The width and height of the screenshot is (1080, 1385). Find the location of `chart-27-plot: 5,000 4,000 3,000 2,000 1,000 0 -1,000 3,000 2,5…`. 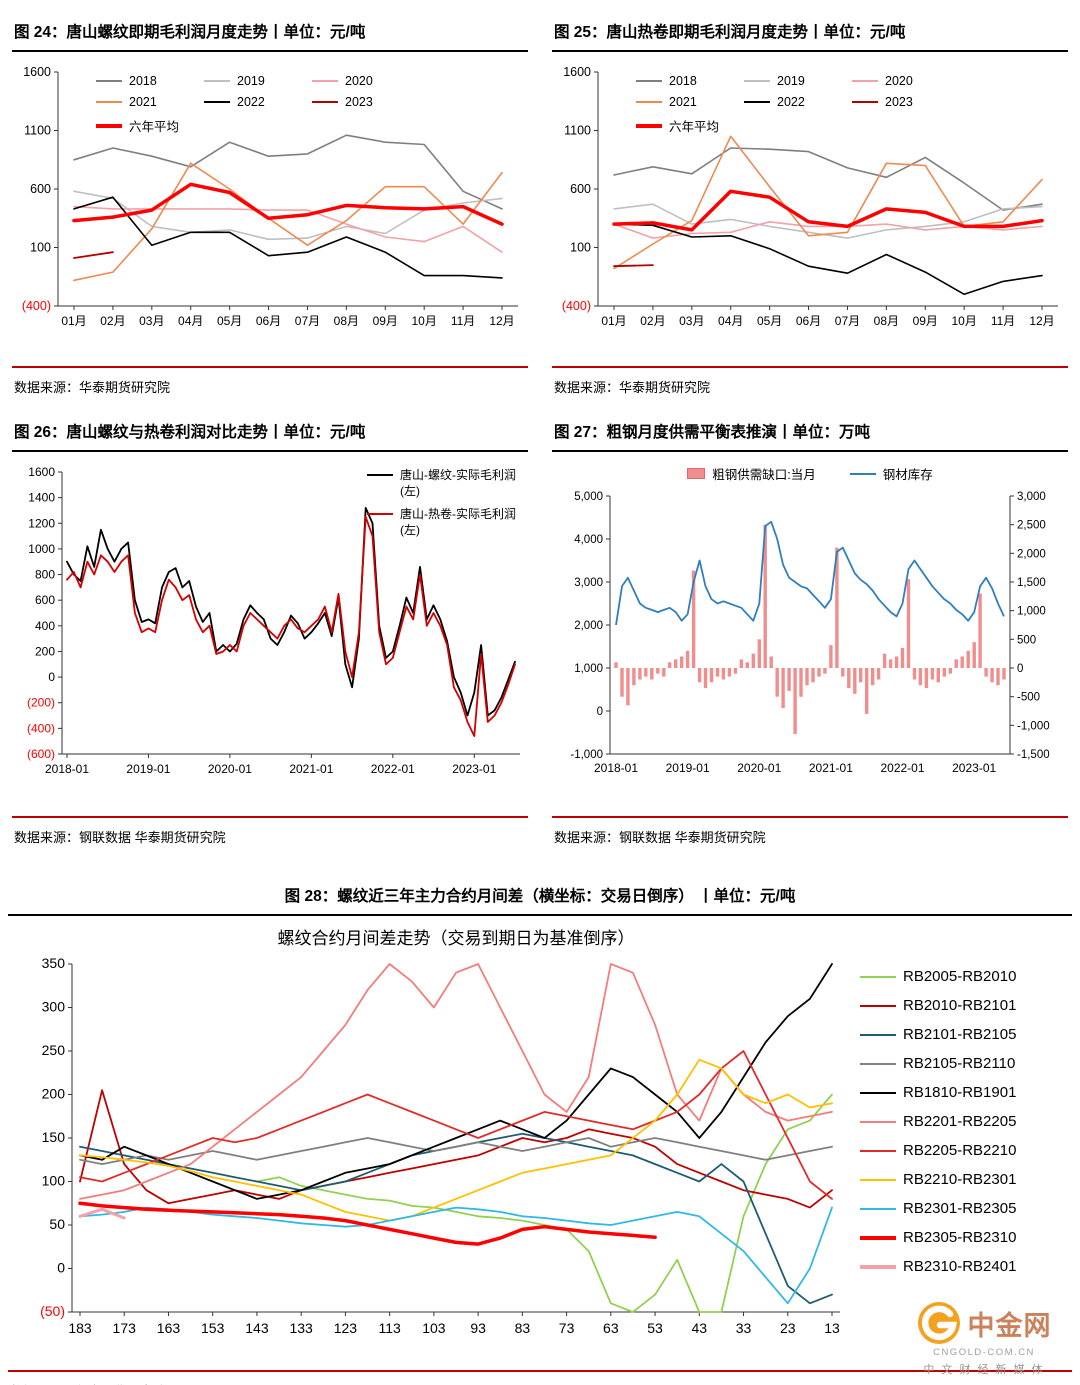

chart-27-plot: 5,000 4,000 3,000 2,000 1,000 0 -1,000 3,000 2,5… is located at coordinates (810, 633).